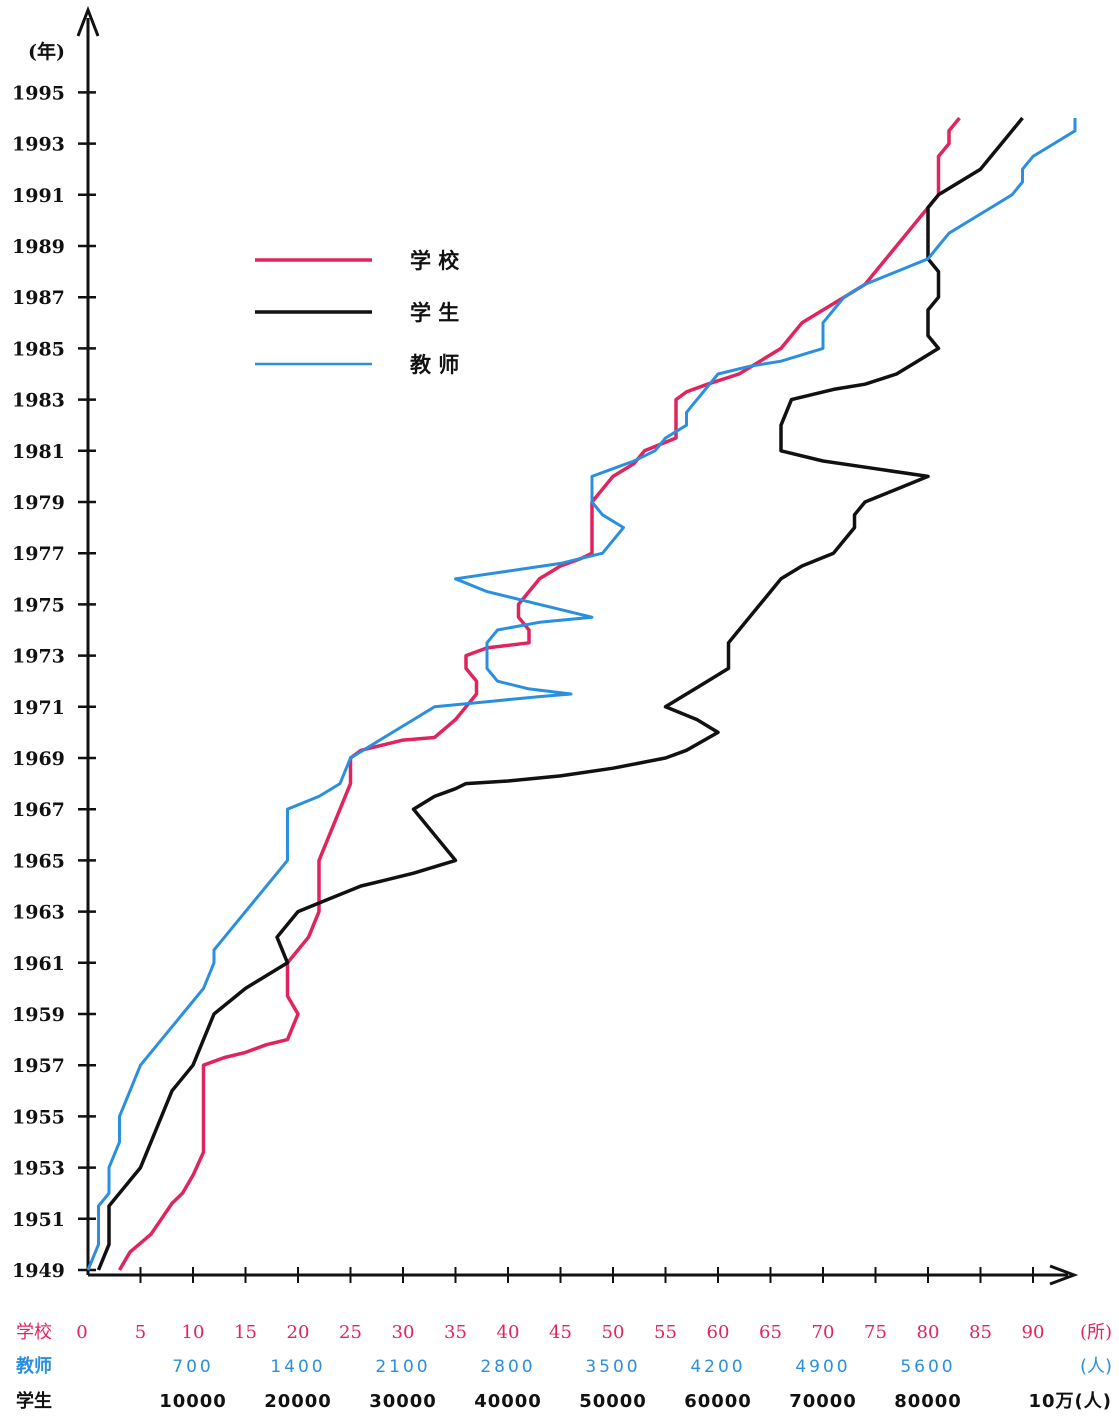 This screenshot has height=1424, width=1119. I want to click on y-tick-label: 1989, so click(38, 247).